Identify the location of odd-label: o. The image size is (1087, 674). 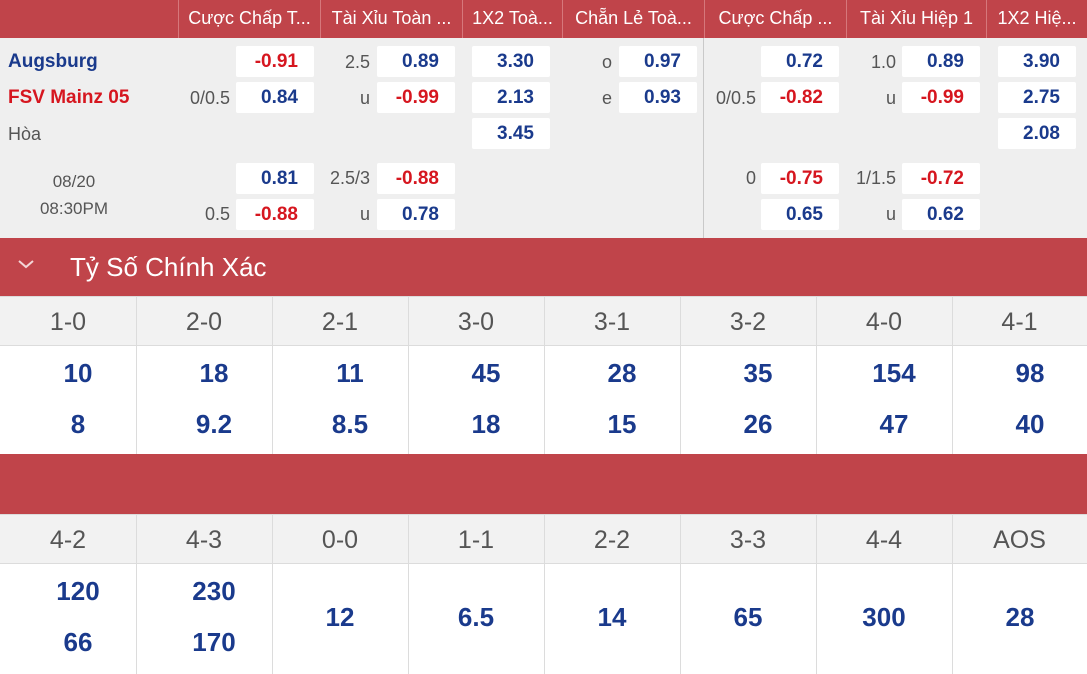
(606, 62).